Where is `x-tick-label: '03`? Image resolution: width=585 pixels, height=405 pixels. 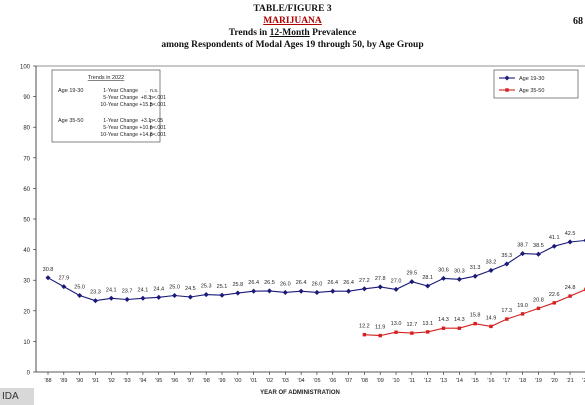 x-tick-label: '03 is located at coordinates (285, 381).